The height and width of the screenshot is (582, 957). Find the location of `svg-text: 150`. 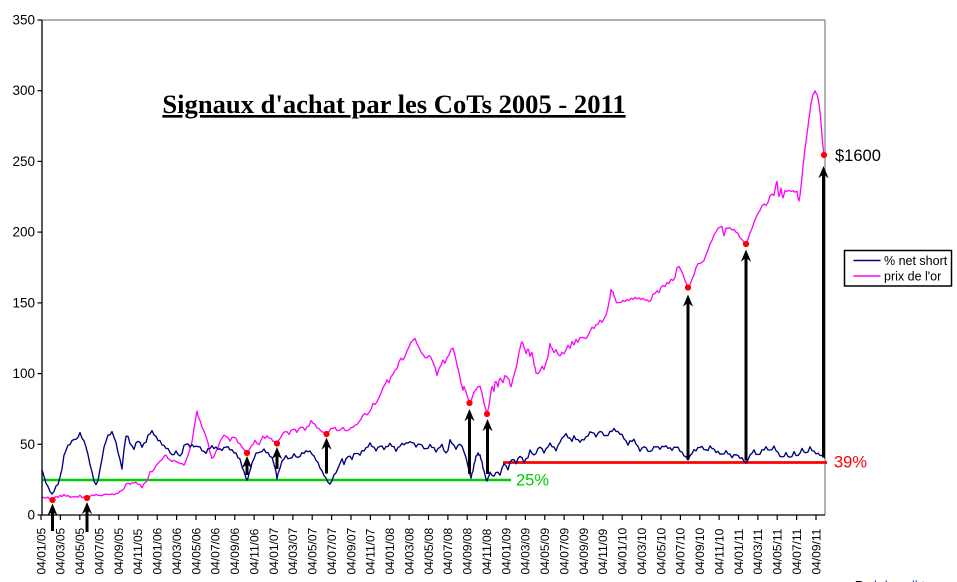

svg-text: 150 is located at coordinates (23, 302).